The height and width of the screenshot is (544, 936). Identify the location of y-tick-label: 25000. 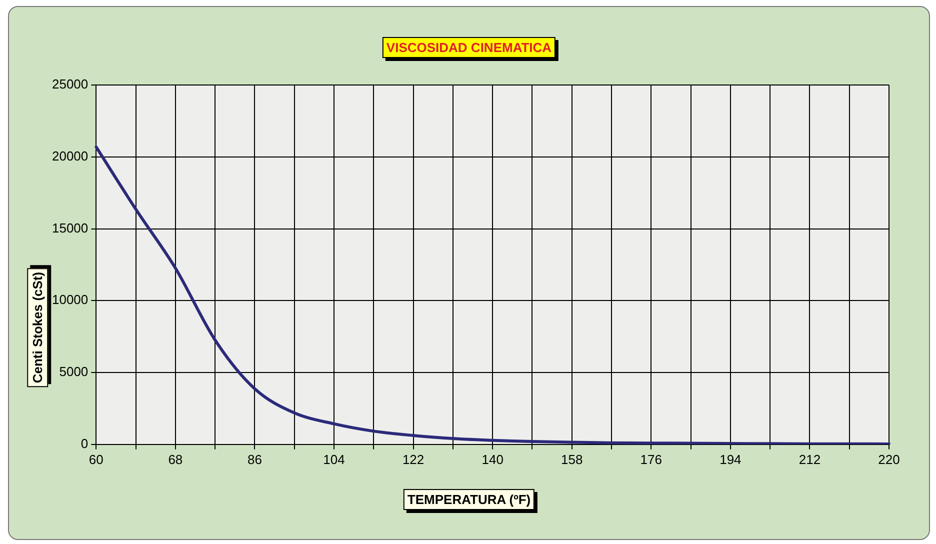
(70, 84).